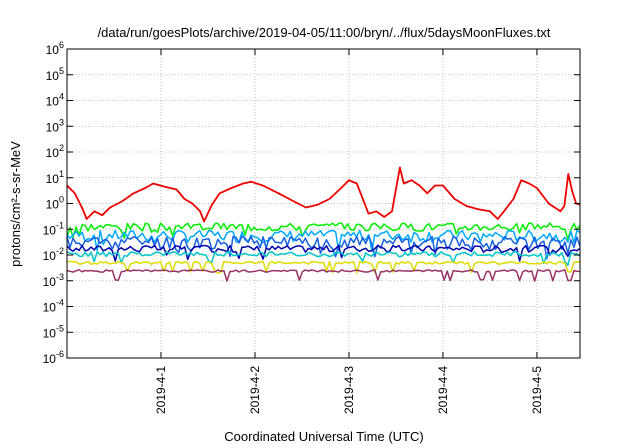 This screenshot has height=448, width=640. Describe the element at coordinates (53, 357) in the screenshot. I see `y-tick-label: 10⁻⁶` at that location.